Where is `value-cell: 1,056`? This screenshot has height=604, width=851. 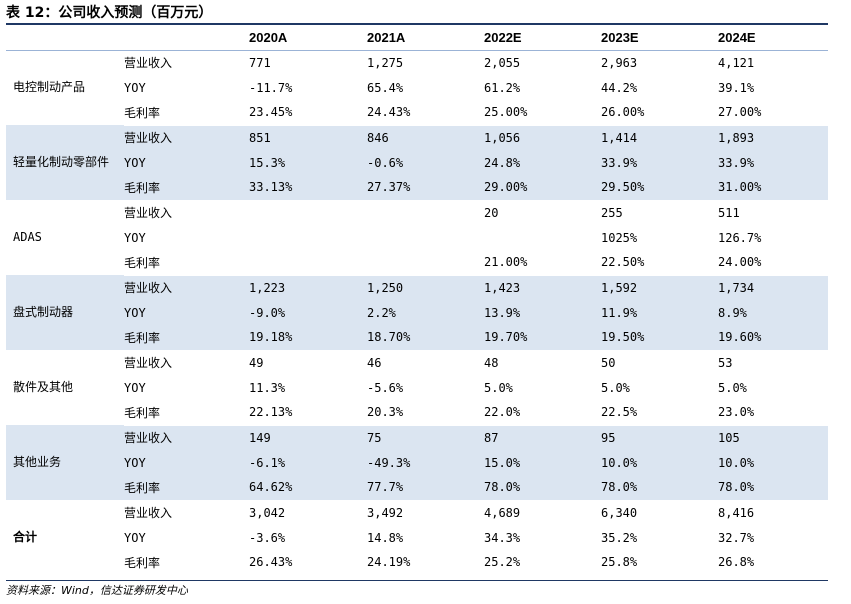
value-cell: 1,056 is located at coordinates (542, 137).